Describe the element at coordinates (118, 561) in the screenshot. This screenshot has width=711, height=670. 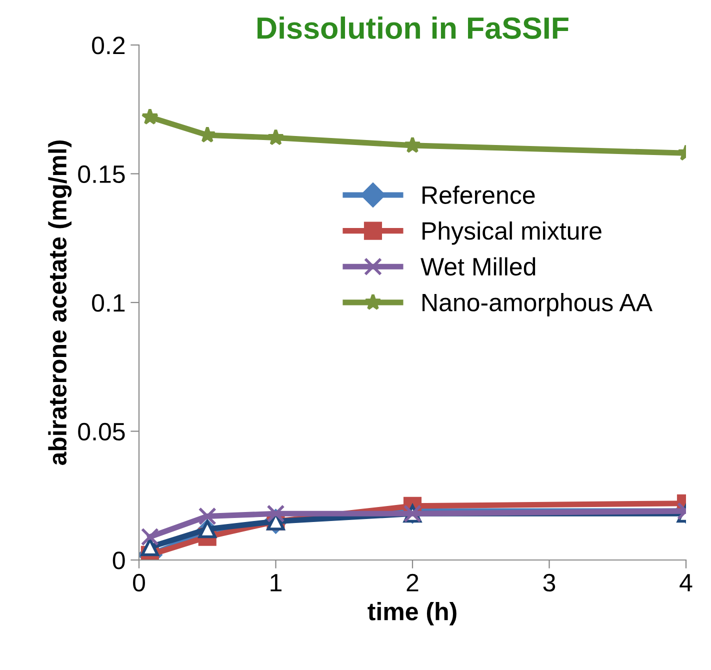
I see `y-tick-label: 0` at that location.